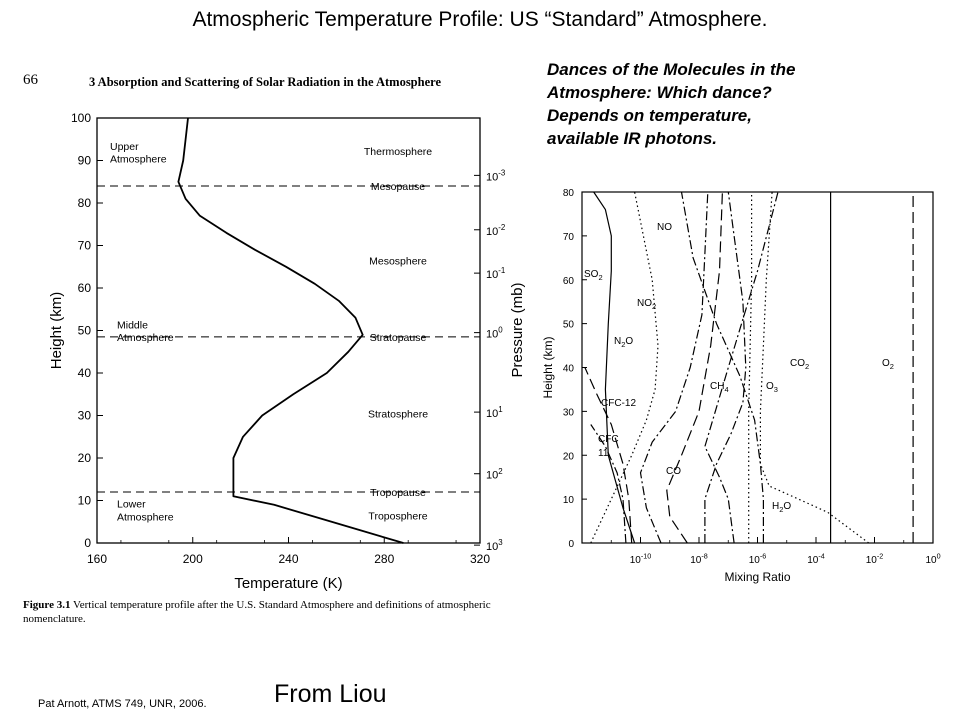 The image size is (960, 720). What do you see at coordinates (47, 605) in the screenshot?
I see `caption-label: Figure 3.1` at bounding box center [47, 605].